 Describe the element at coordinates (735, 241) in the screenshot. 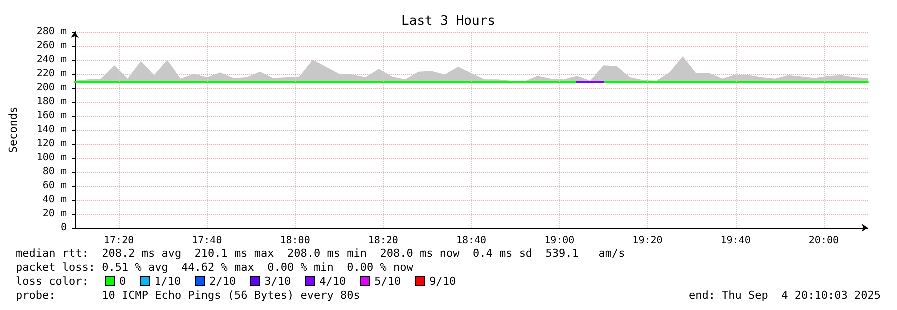

I see `x-tick-label: 19:40` at that location.